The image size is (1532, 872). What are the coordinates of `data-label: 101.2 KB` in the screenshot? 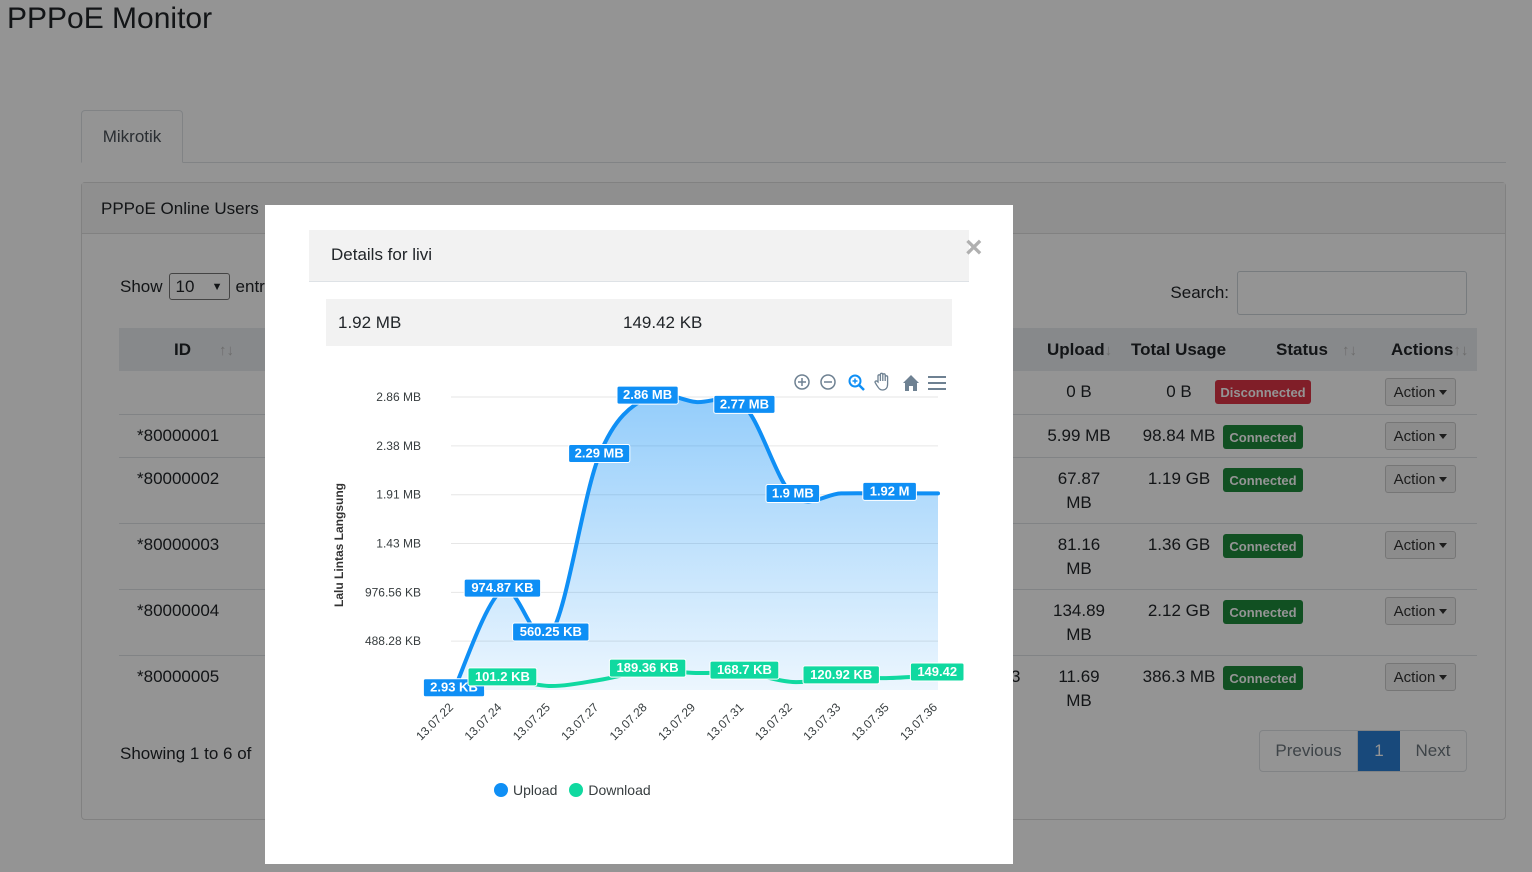 It's located at (502, 677).